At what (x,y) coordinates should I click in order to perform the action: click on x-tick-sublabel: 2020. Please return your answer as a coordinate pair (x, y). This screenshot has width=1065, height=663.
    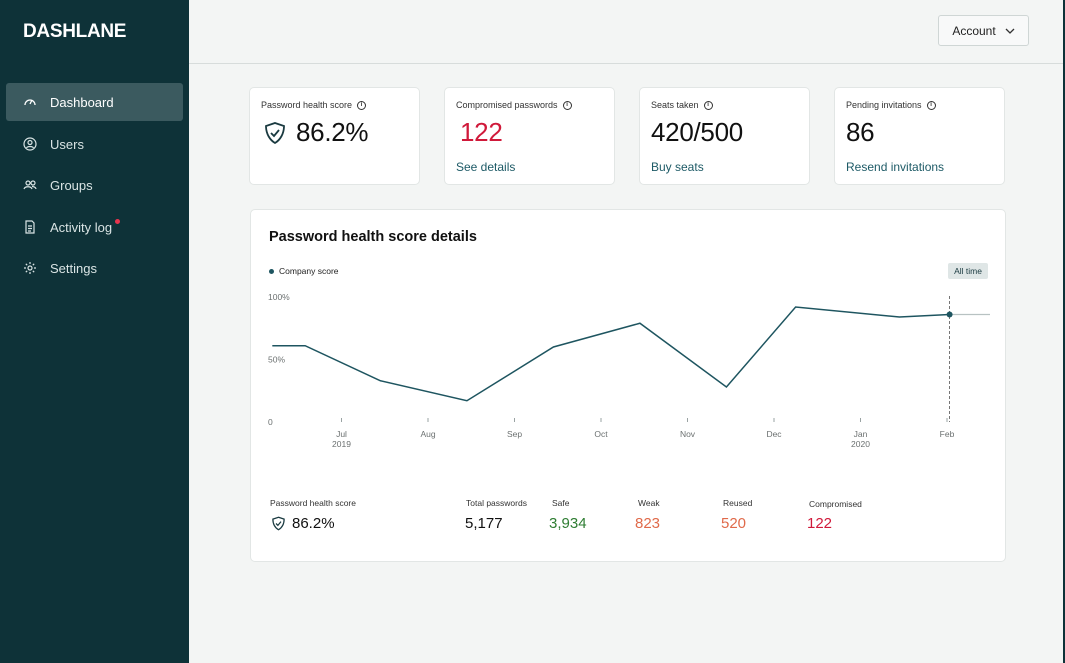
    Looking at the image, I should click on (860, 444).